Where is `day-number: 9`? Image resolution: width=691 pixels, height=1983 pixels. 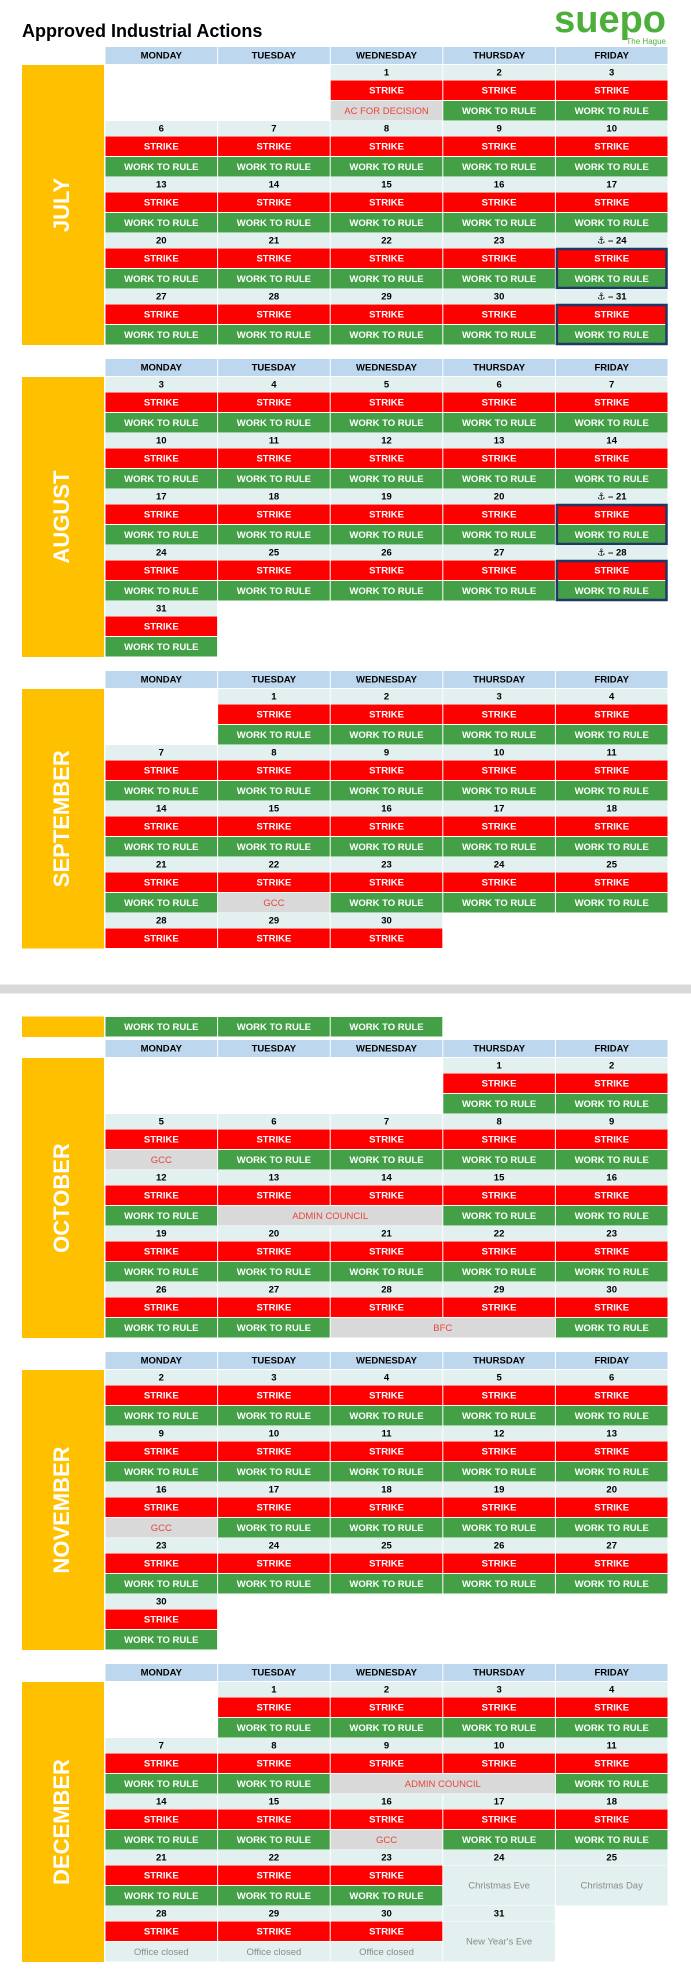 day-number: 9 is located at coordinates (498, 129).